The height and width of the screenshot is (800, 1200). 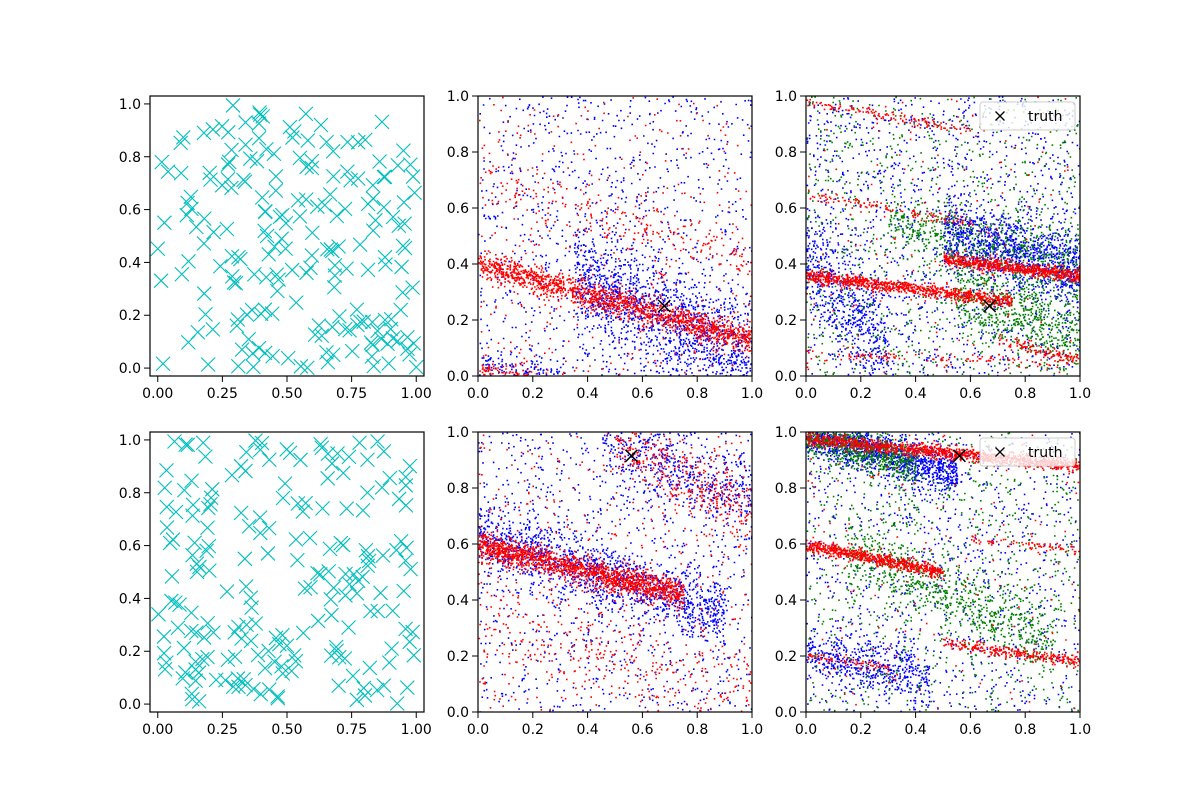 I want to click on x-tick-label: 1.00, so click(x=416, y=394).